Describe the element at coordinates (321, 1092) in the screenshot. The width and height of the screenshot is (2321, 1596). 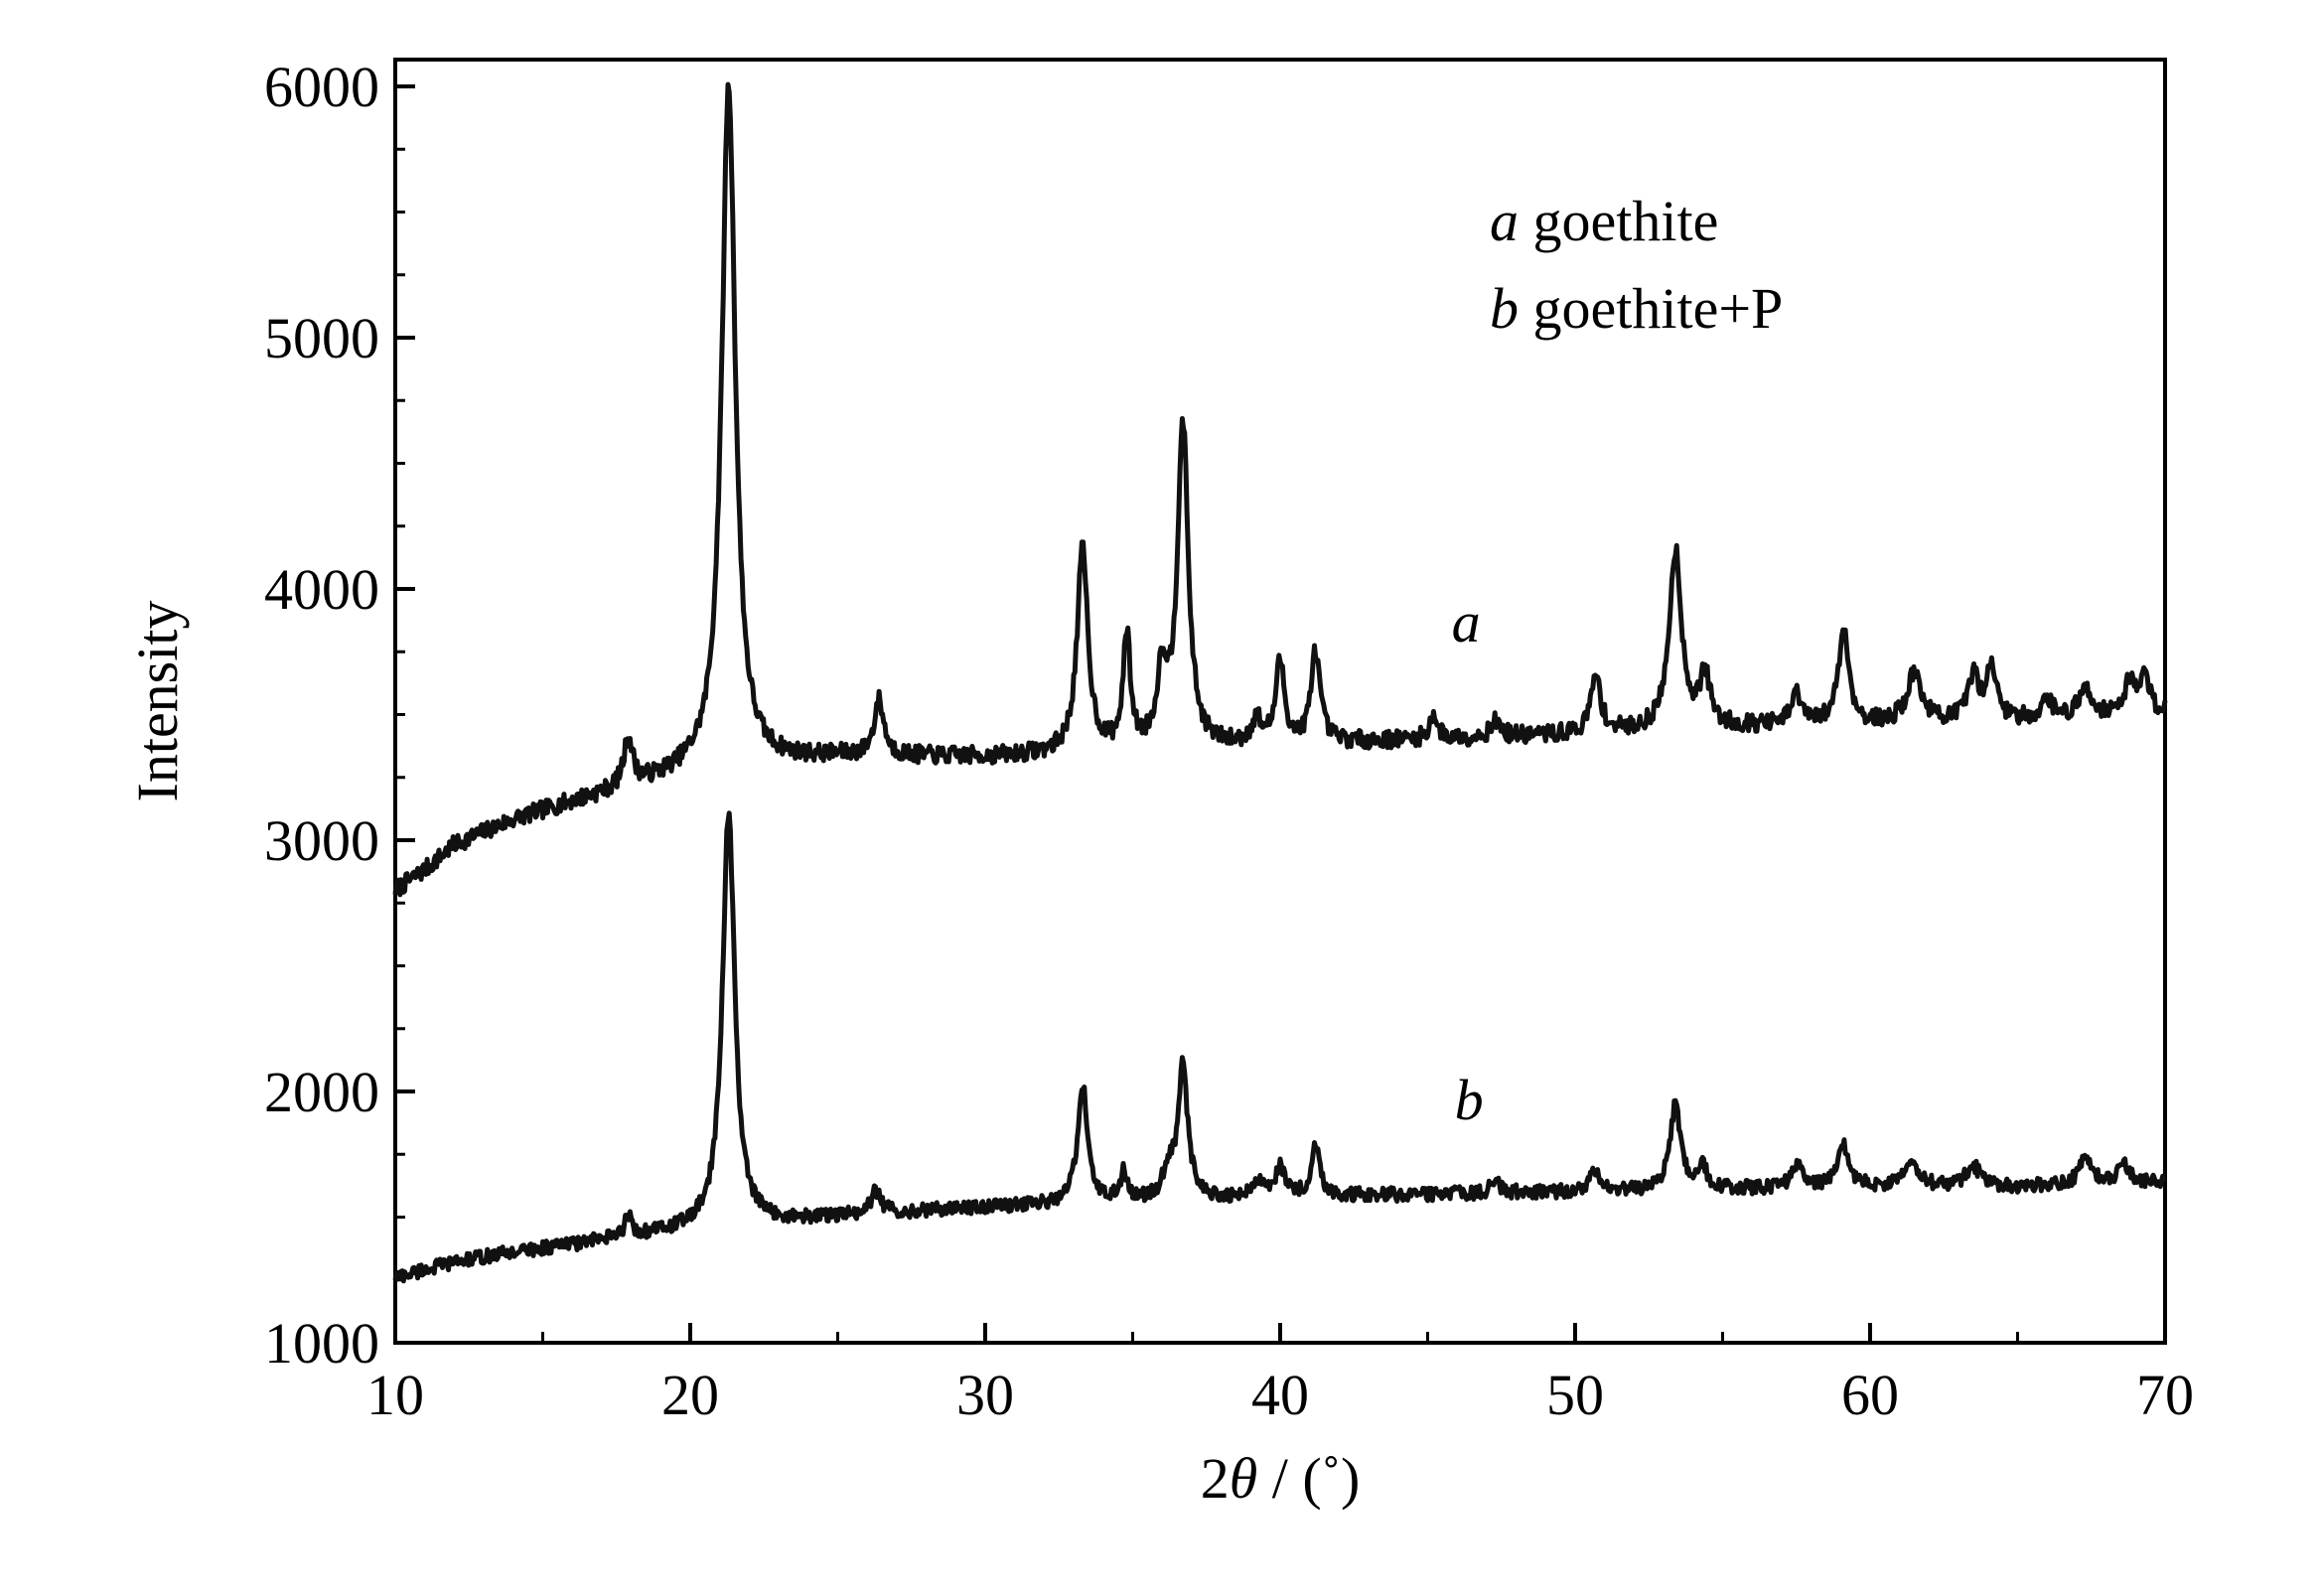
I see `y-tick-label: 2000` at that location.